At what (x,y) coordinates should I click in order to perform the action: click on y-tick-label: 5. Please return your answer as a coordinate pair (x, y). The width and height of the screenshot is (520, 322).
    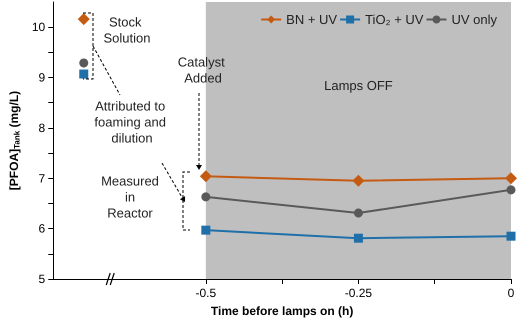
    Looking at the image, I should click on (42, 279).